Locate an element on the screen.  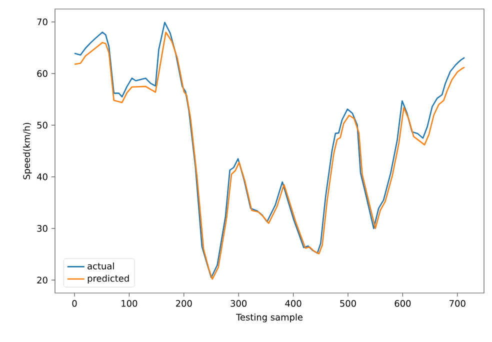
legend-label: predicted is located at coordinates (108, 279).